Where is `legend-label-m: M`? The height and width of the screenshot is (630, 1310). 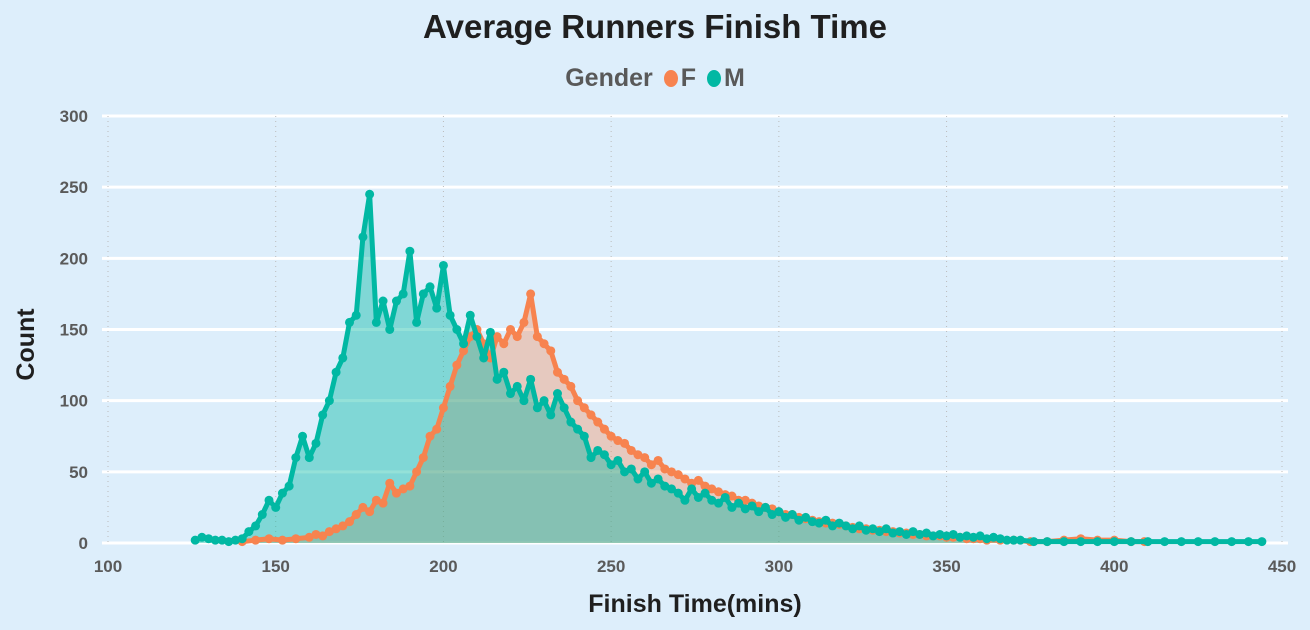 legend-label-m: M is located at coordinates (734, 78).